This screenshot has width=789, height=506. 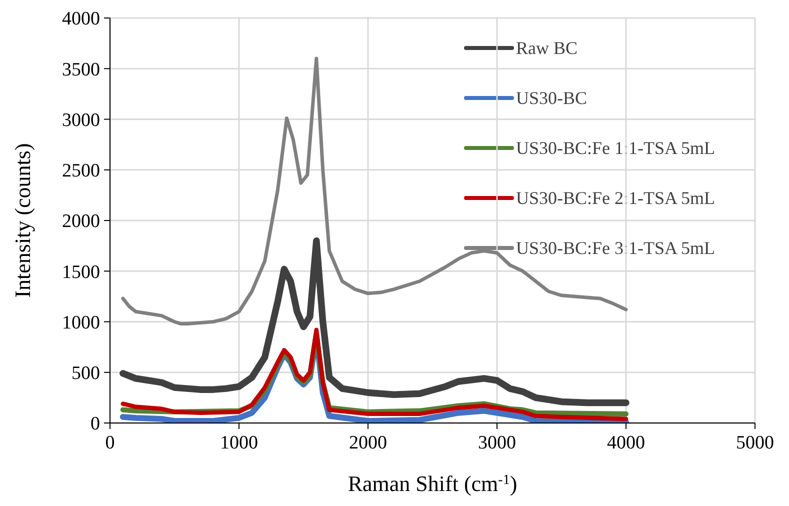 I want to click on legend-label: US30-BC:Fe 3:1-TSA 5mL, so click(x=615, y=248).